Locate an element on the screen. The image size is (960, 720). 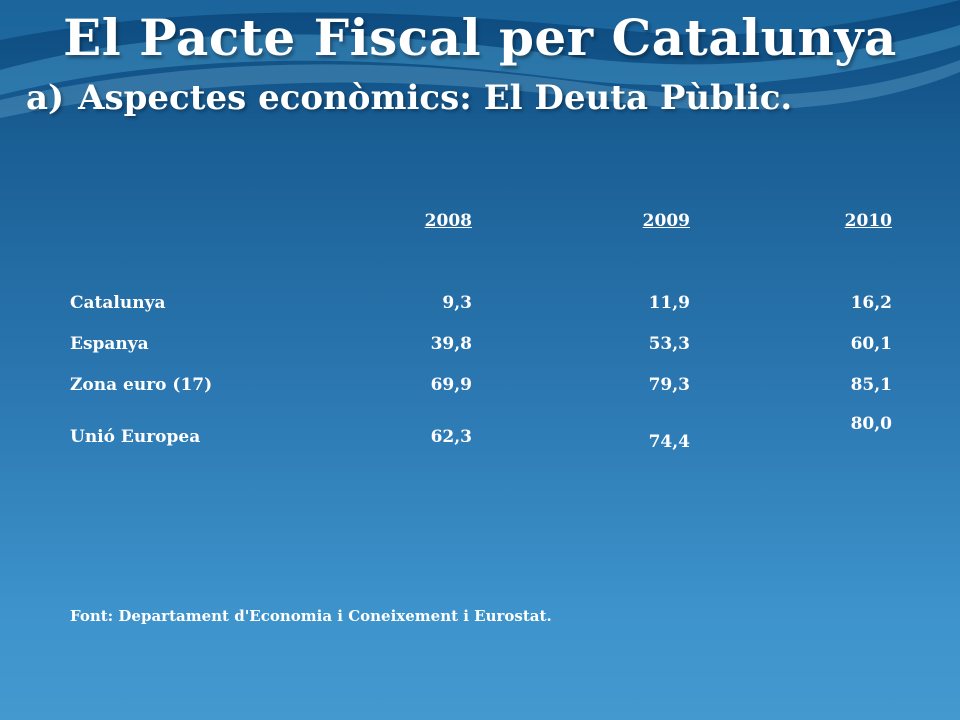
table-cell: 9,3 is located at coordinates (457, 303).